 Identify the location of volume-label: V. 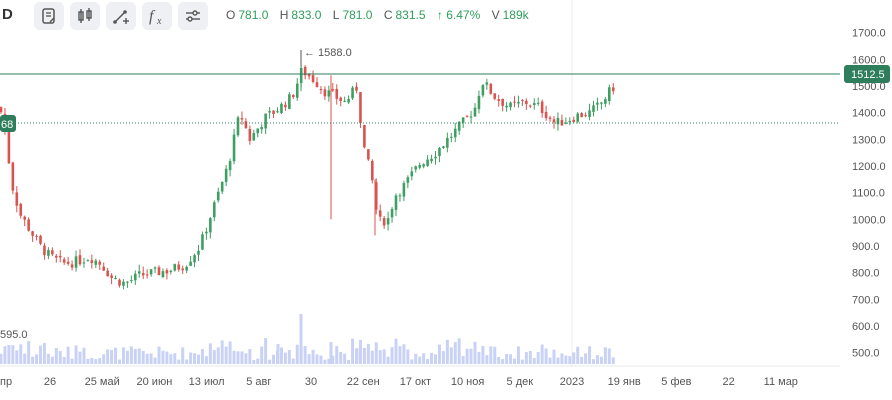
(495, 15).